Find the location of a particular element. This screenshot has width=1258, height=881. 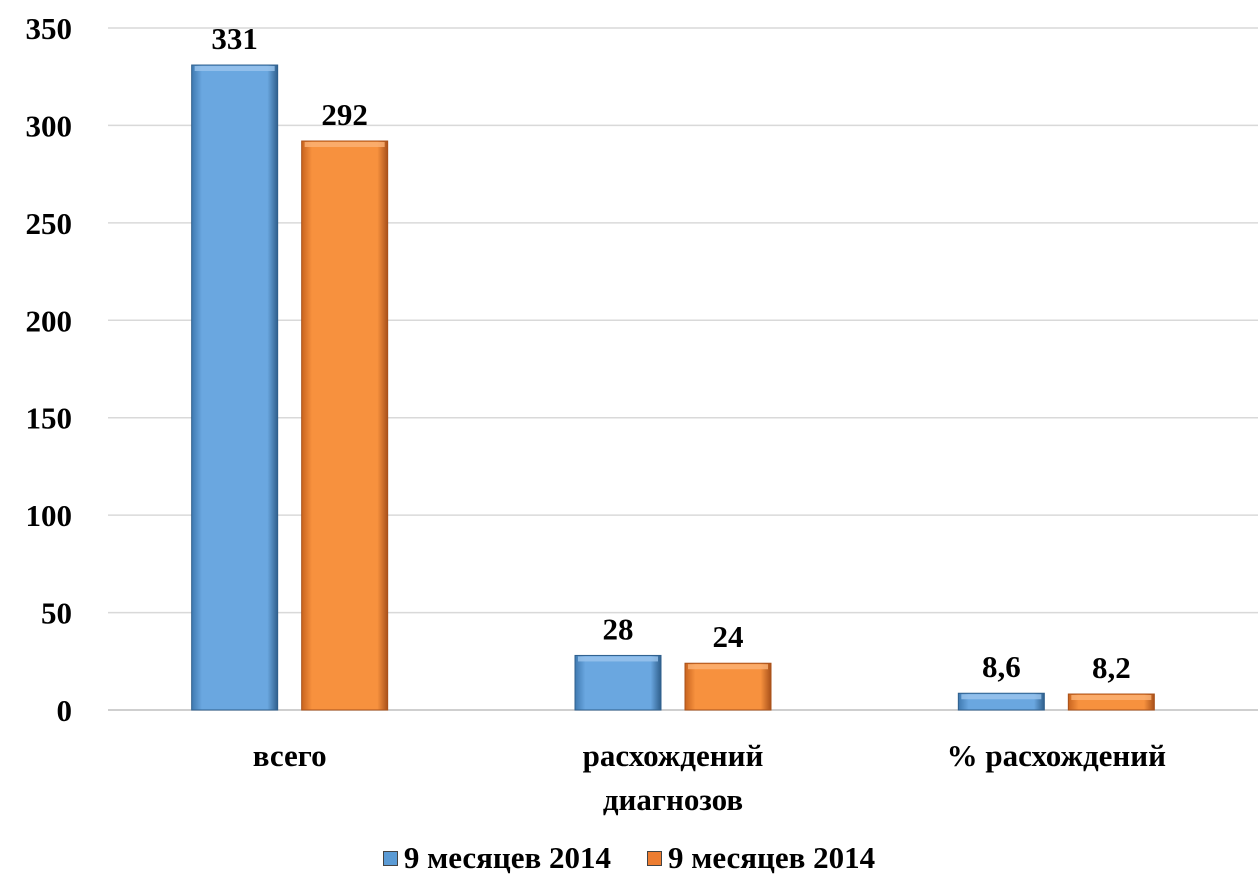

x-axis-categories: всего расхождений диагнозов % расхождений is located at coordinates (709, 777).